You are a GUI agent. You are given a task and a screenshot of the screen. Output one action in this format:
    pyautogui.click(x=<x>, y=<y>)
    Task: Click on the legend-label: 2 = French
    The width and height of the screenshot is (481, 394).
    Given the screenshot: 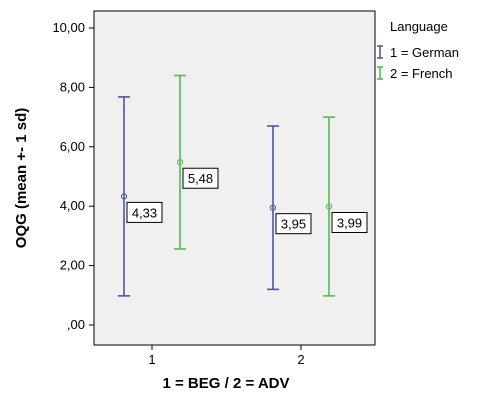 What is the action you would take?
    pyautogui.click(x=421, y=73)
    